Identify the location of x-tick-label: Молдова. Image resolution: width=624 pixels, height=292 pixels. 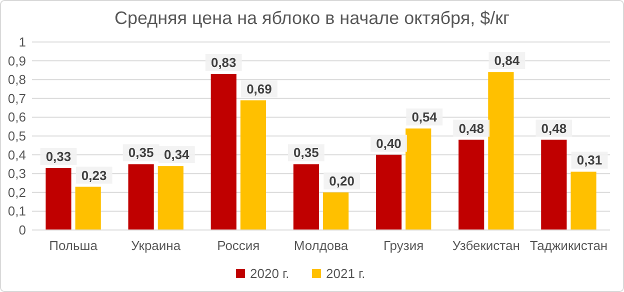
(321, 245).